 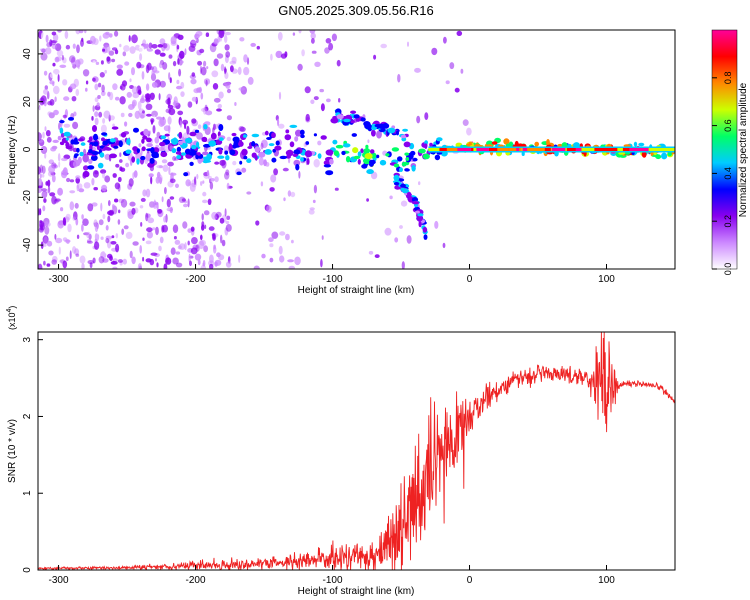 I want to click on colorbar, so click(x=724, y=149).